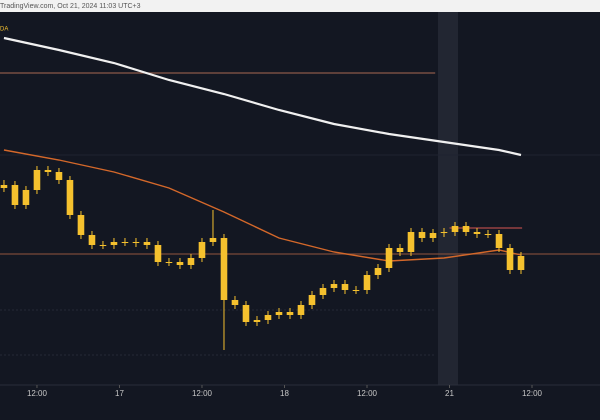 The image size is (600, 420). What do you see at coordinates (449, 393) in the screenshot?
I see `x-tick-label: 21` at bounding box center [449, 393].